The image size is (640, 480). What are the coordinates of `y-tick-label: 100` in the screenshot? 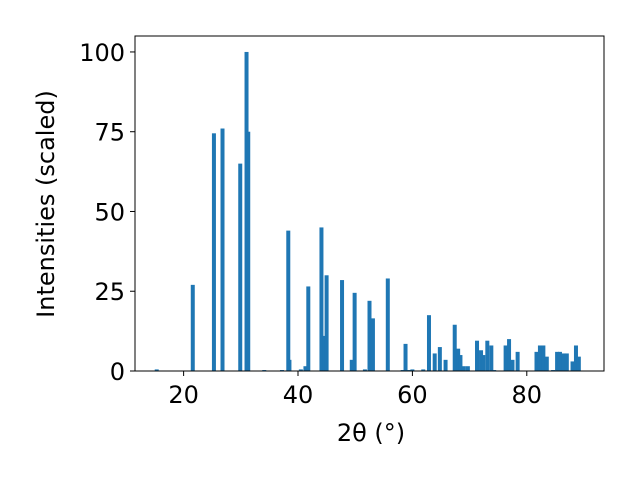 It's located at (102, 53).